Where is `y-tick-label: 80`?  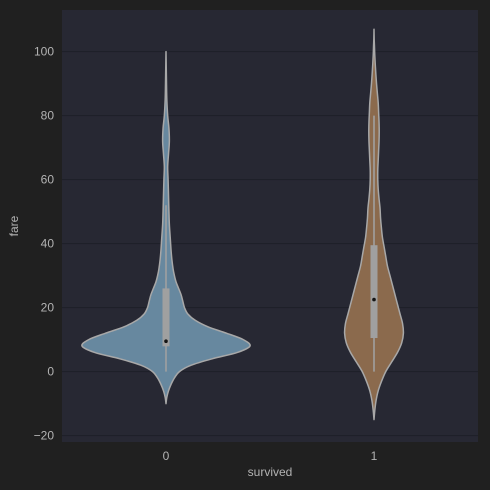 y-tick-label: 80 is located at coordinates (48, 116).